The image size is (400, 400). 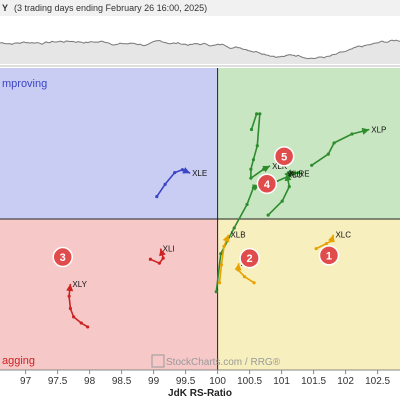 I want to click on x-tick-label: 97.5, so click(x=58, y=381).